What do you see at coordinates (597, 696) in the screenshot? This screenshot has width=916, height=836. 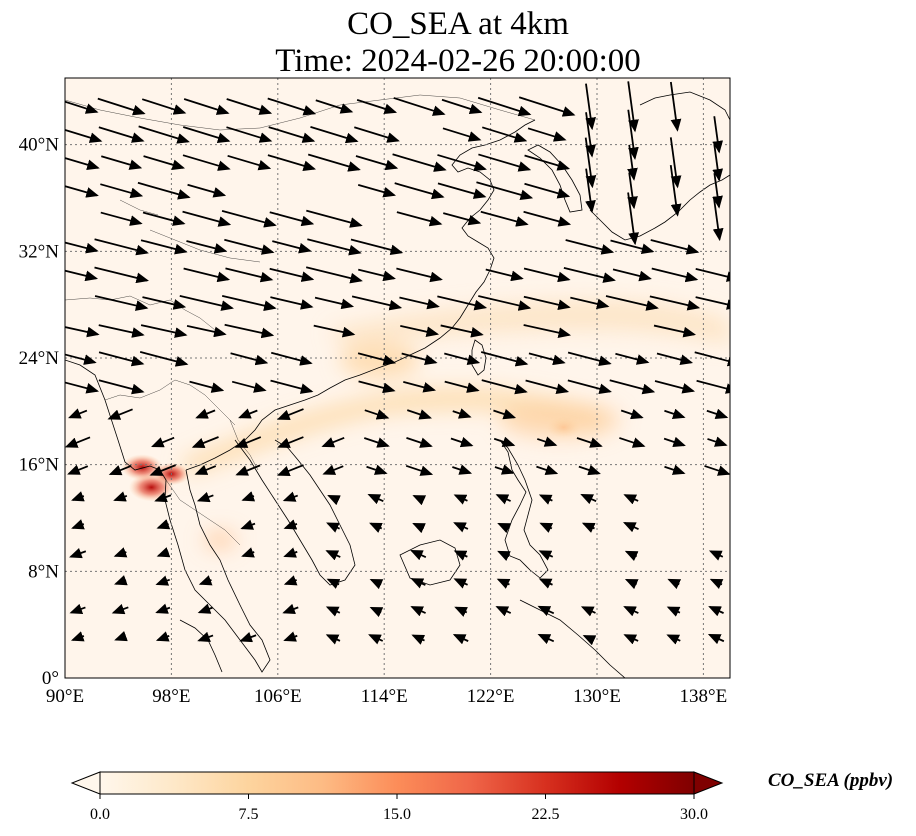 I see `lon-tick-label: 130°E` at bounding box center [597, 696].